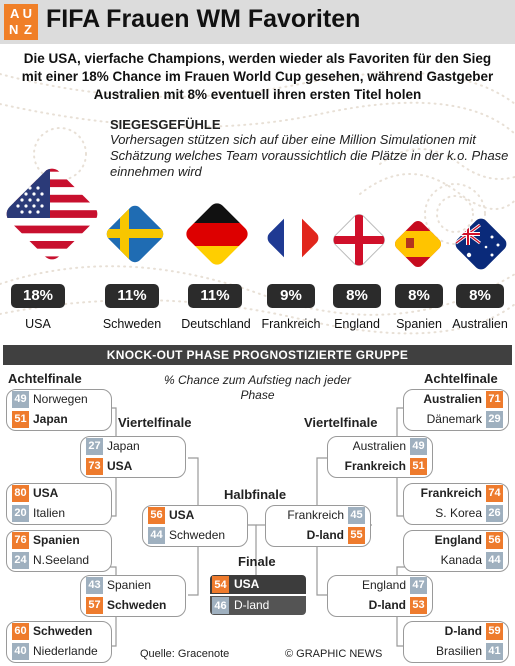  Describe the element at coordinates (135, 234) in the screenshot. I see `sweden-flag-icon` at that location.